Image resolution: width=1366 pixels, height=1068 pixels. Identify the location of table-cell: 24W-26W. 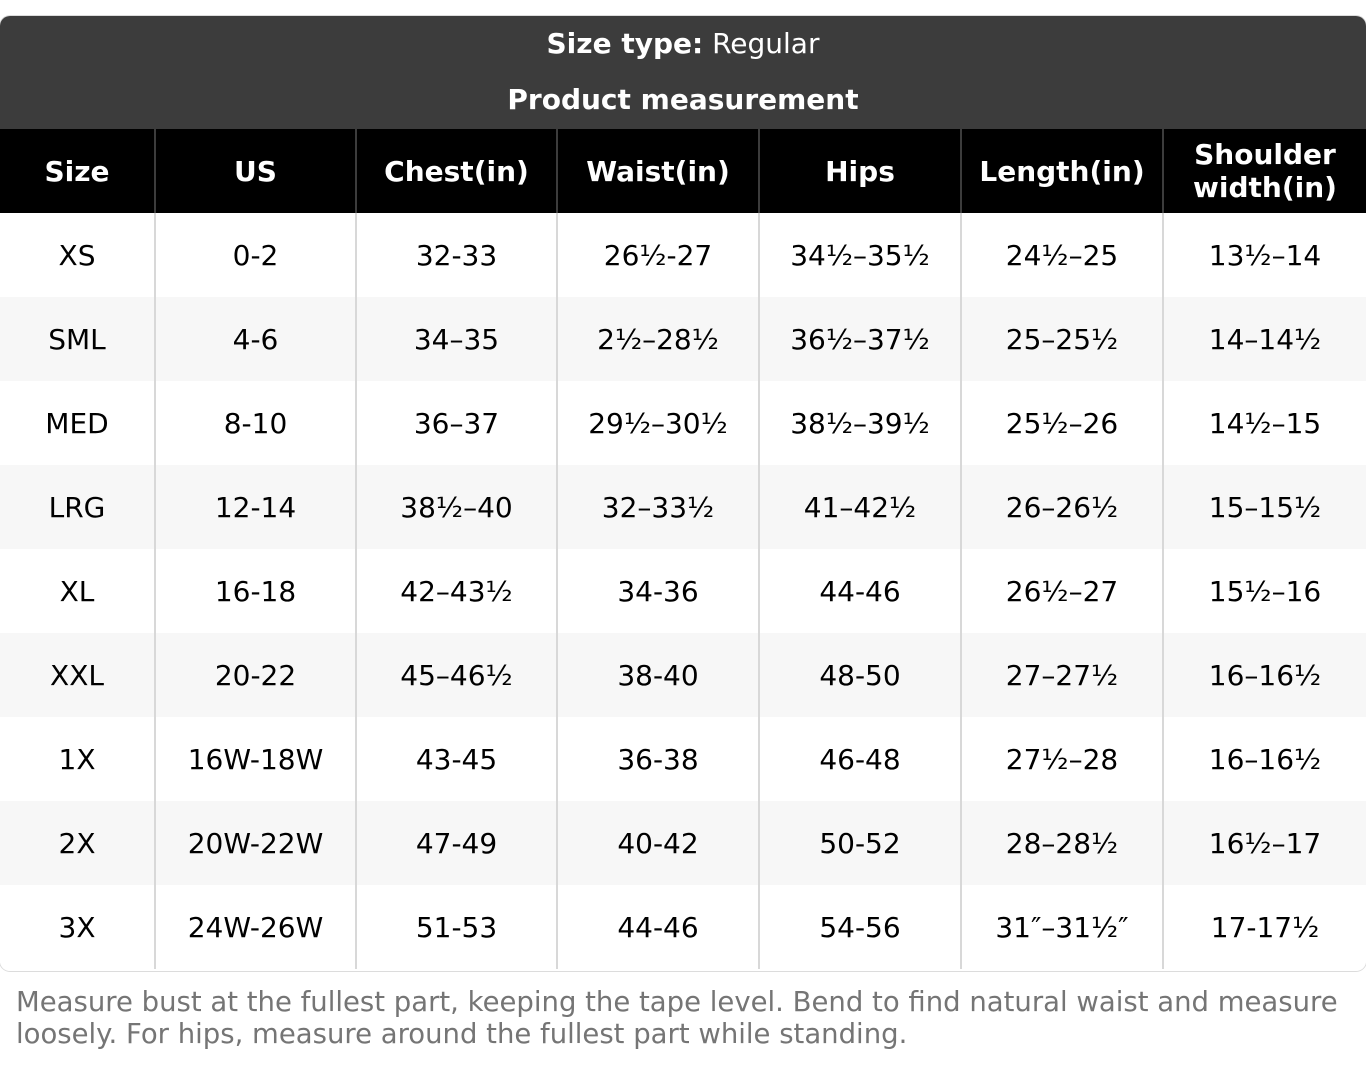
(255, 927).